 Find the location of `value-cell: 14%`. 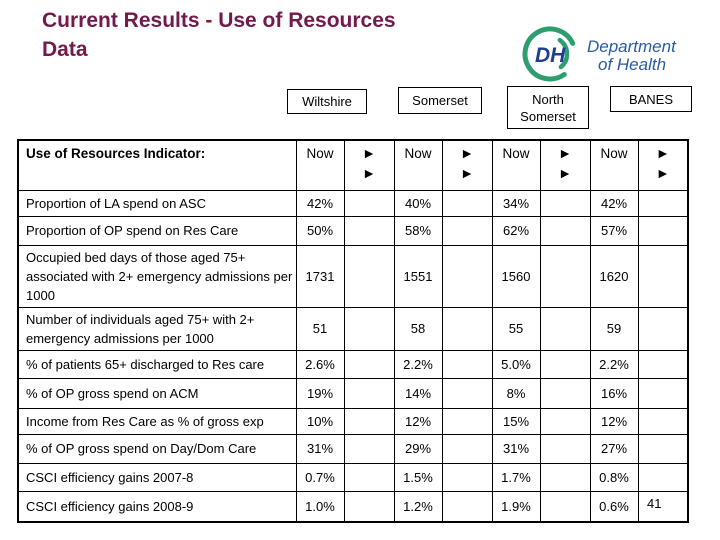

value-cell: 14% is located at coordinates (418, 393).